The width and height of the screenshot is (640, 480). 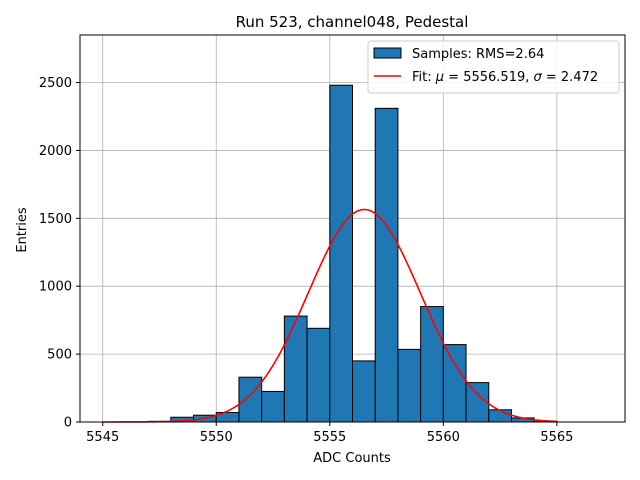 What do you see at coordinates (55, 287) in the screenshot?
I see `y-tick-label: 1000` at bounding box center [55, 287].